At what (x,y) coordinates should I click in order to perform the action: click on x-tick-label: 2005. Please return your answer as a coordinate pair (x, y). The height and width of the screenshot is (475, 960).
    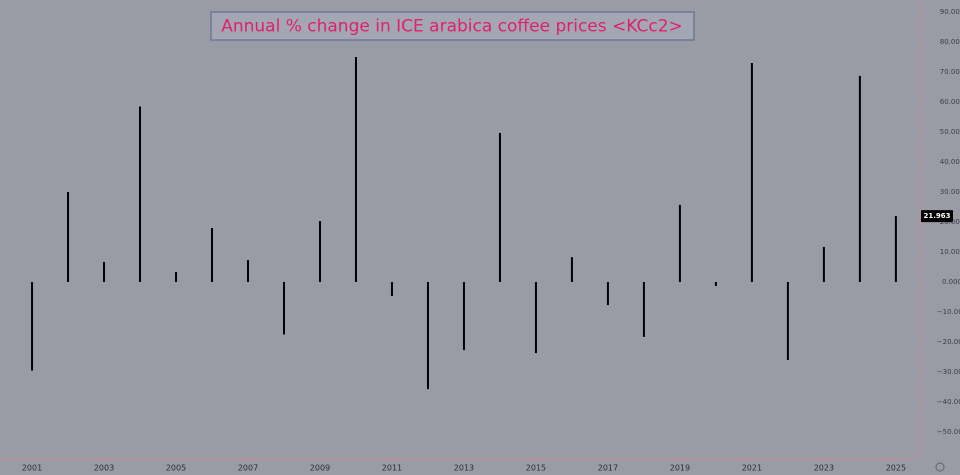
    Looking at the image, I should click on (176, 468).